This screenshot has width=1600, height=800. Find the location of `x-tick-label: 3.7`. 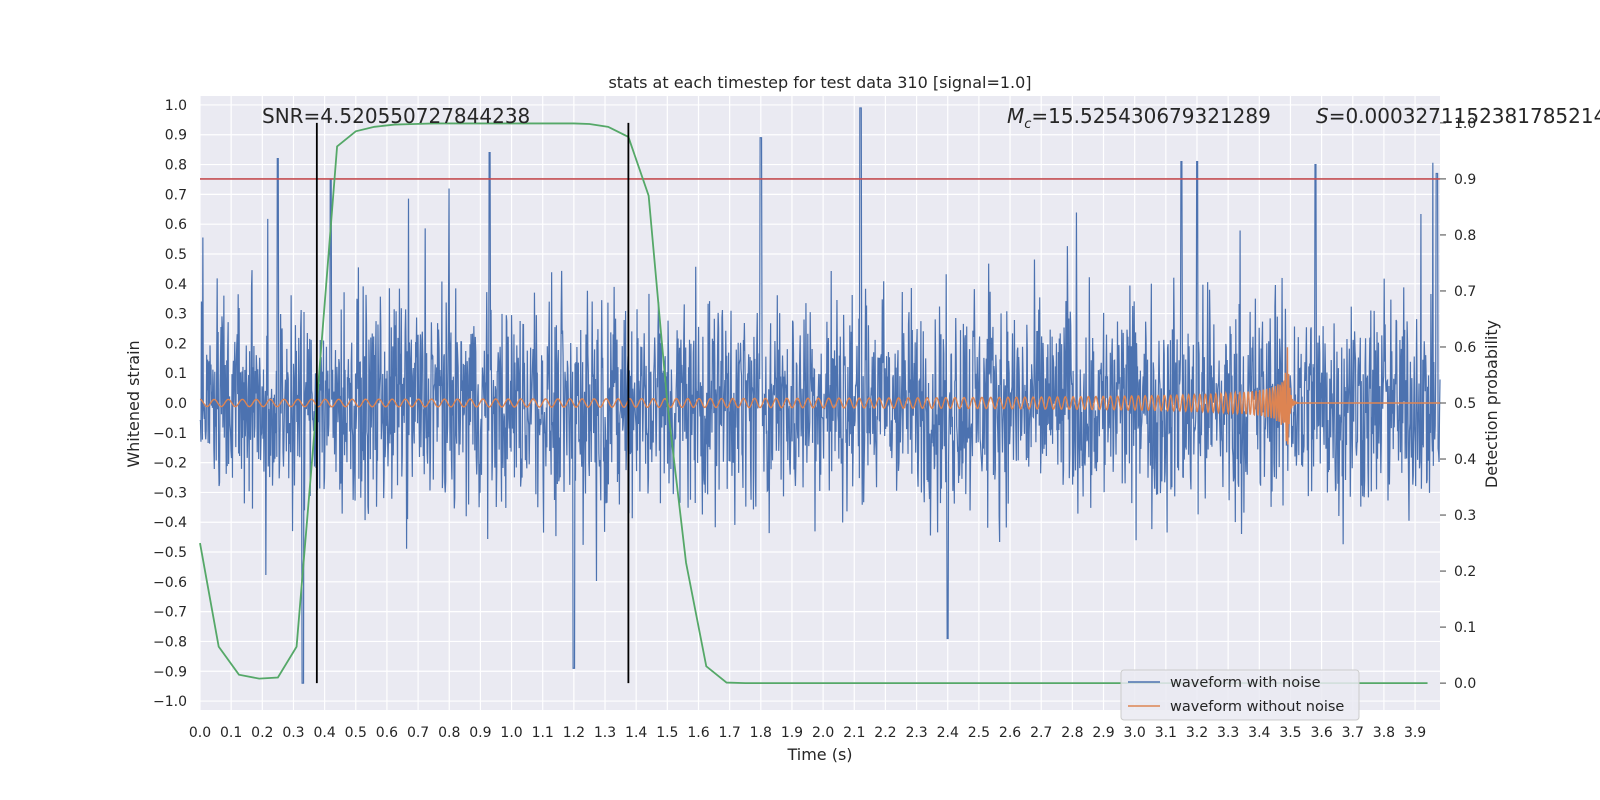

x-tick-label: 3.7 is located at coordinates (1353, 733).